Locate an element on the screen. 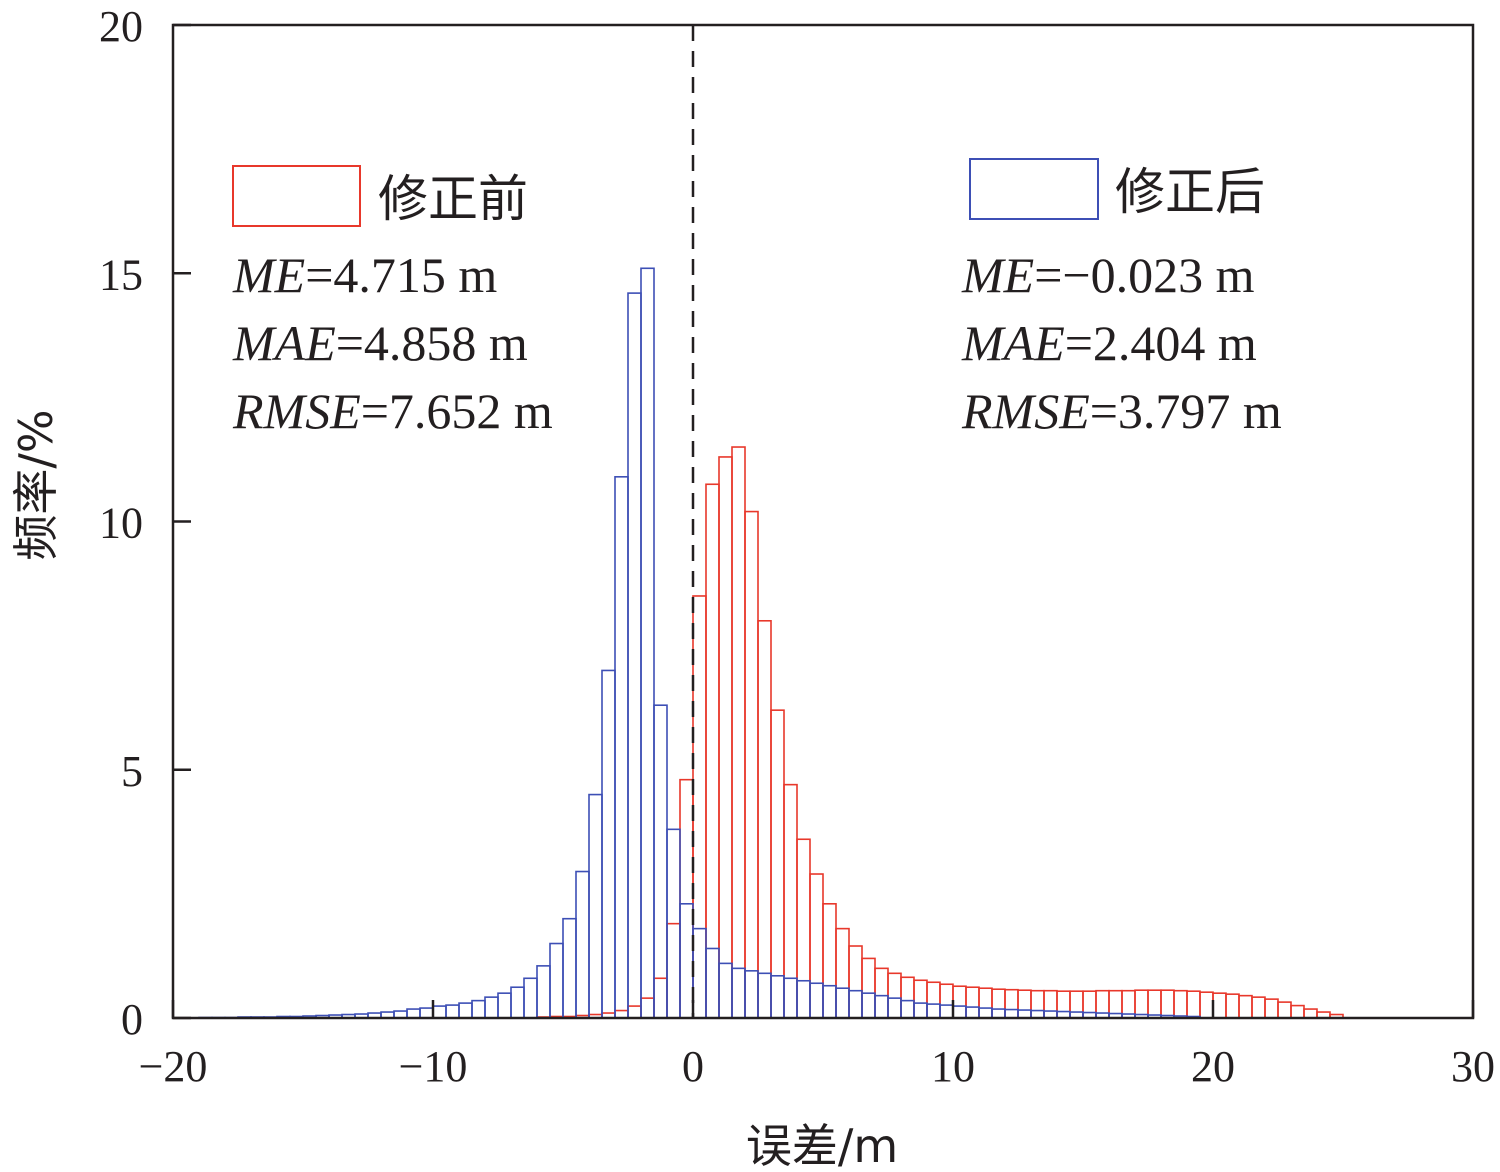 This screenshot has height=1172, width=1500. legend-after: 修正后 ME=−0.023 m MAE=2.404 m RMSE=3.797 m is located at coordinates (1121, 298).